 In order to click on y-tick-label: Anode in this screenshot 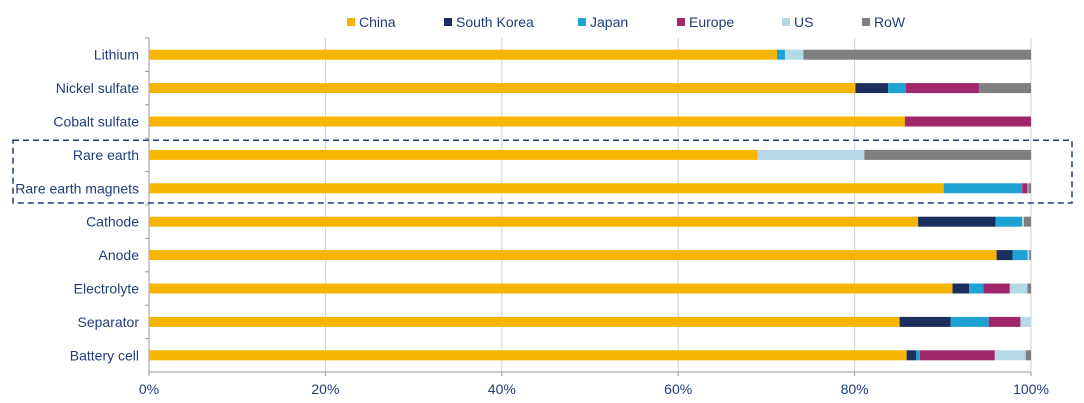, I will do `click(119, 255)`.